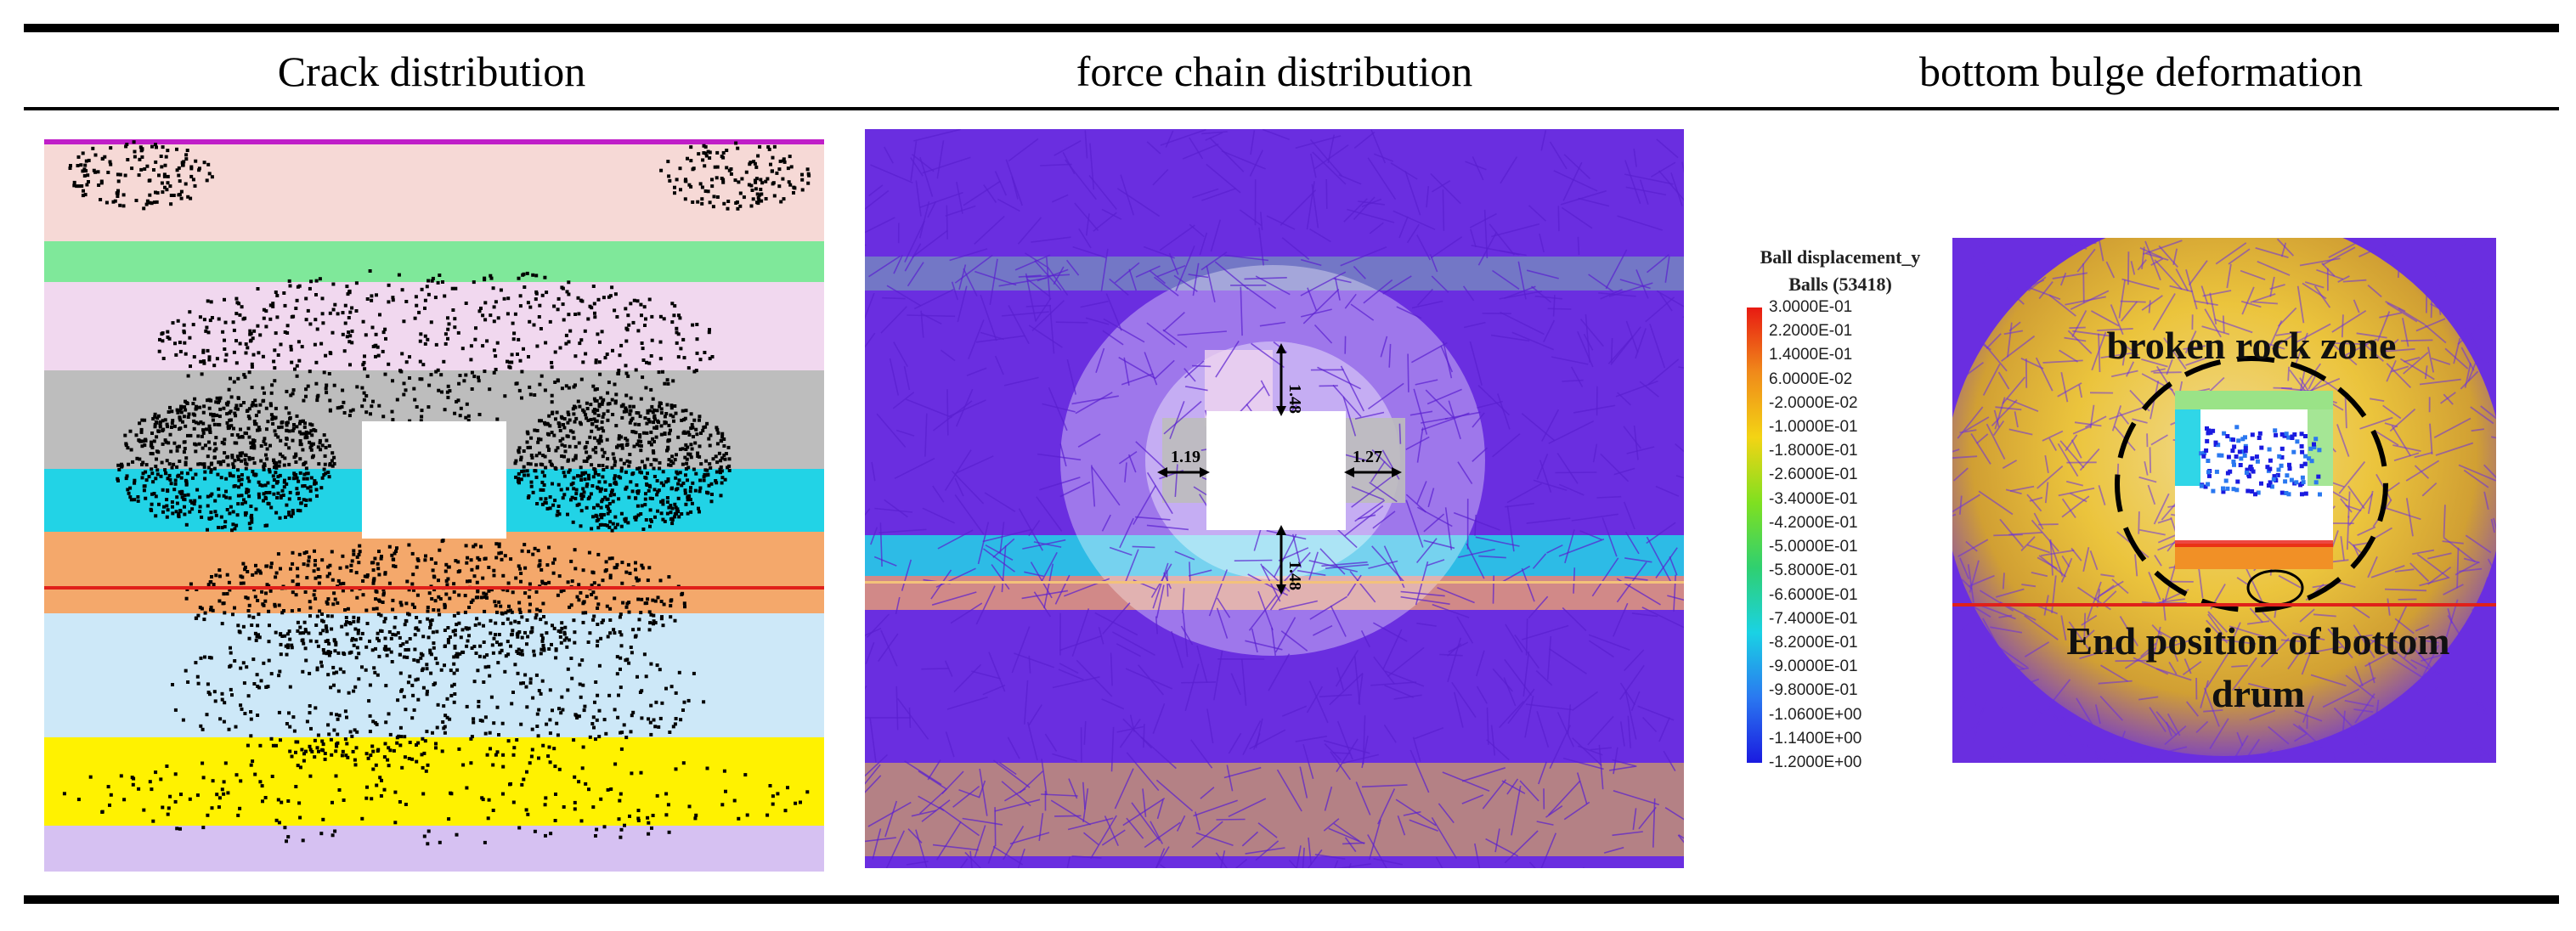 This screenshot has width=2576, height=931. What do you see at coordinates (1274, 274) in the screenshot?
I see `layer-green` at bounding box center [1274, 274].